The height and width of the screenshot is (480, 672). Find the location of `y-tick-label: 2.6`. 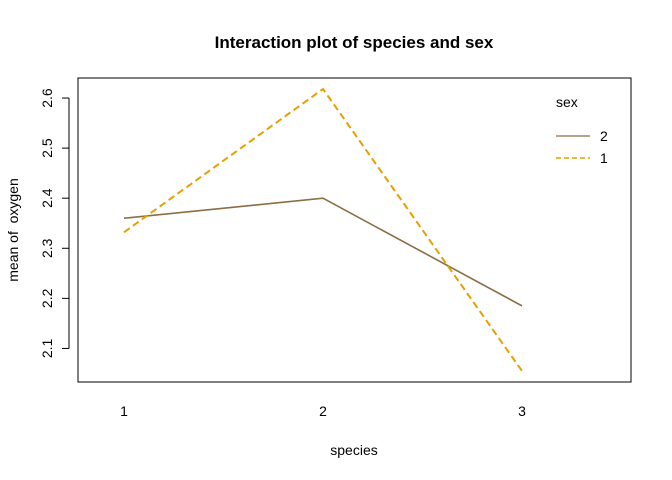

y-tick-label: 2.6 is located at coordinates (47, 98).